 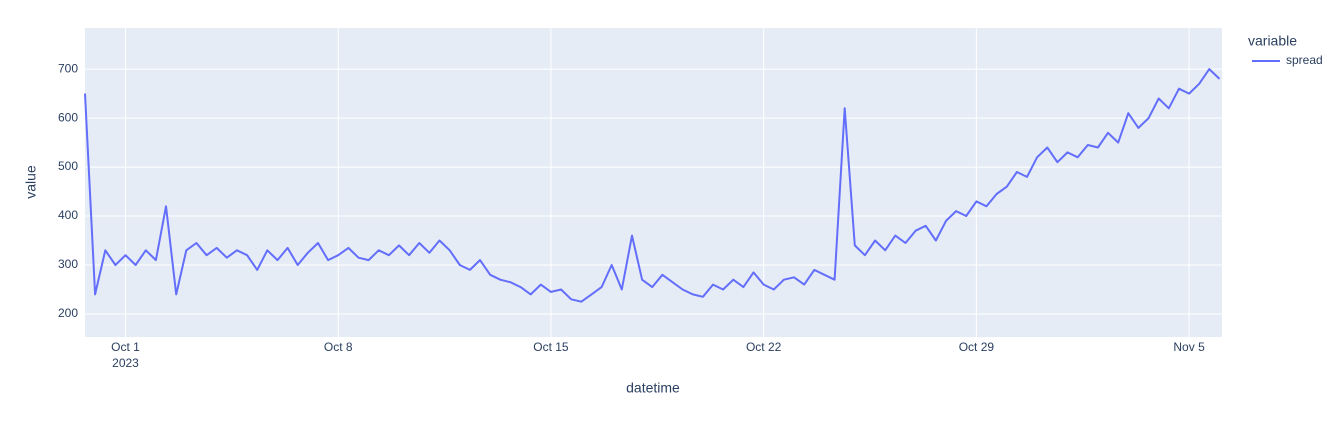 What do you see at coordinates (125, 363) in the screenshot?
I see `x-tick-year: 2023` at bounding box center [125, 363].